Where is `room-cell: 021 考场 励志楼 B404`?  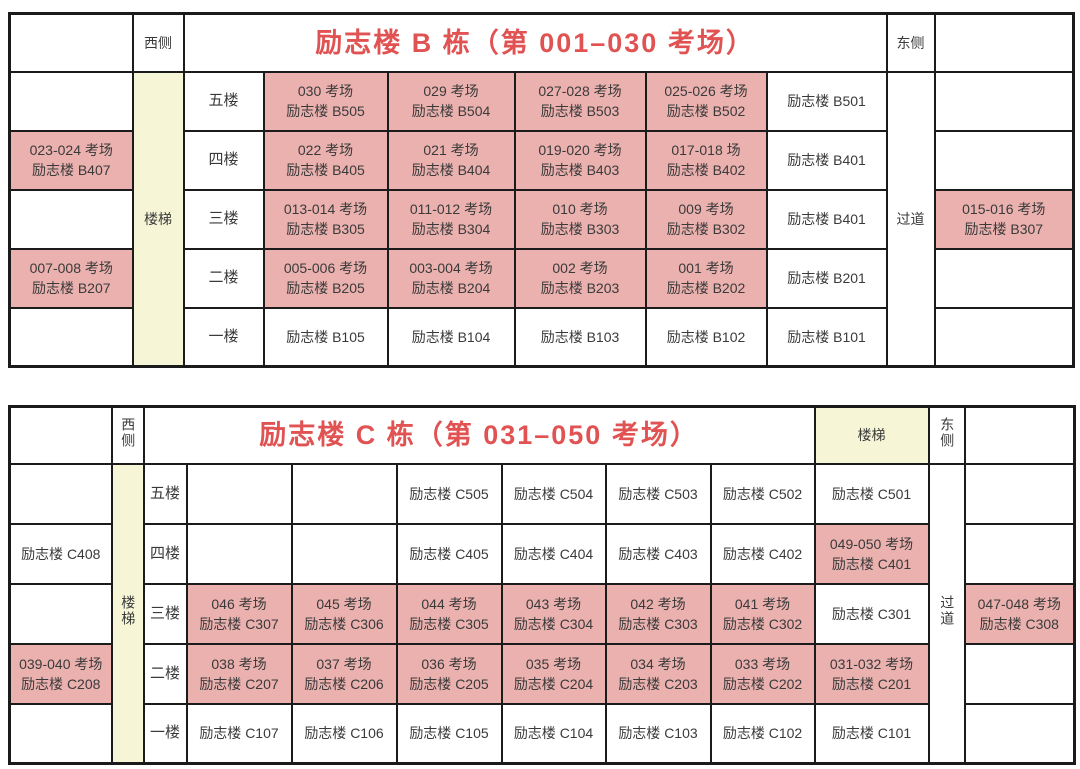
room-cell: 021 考场 励志楼 B404 is located at coordinates (451, 160).